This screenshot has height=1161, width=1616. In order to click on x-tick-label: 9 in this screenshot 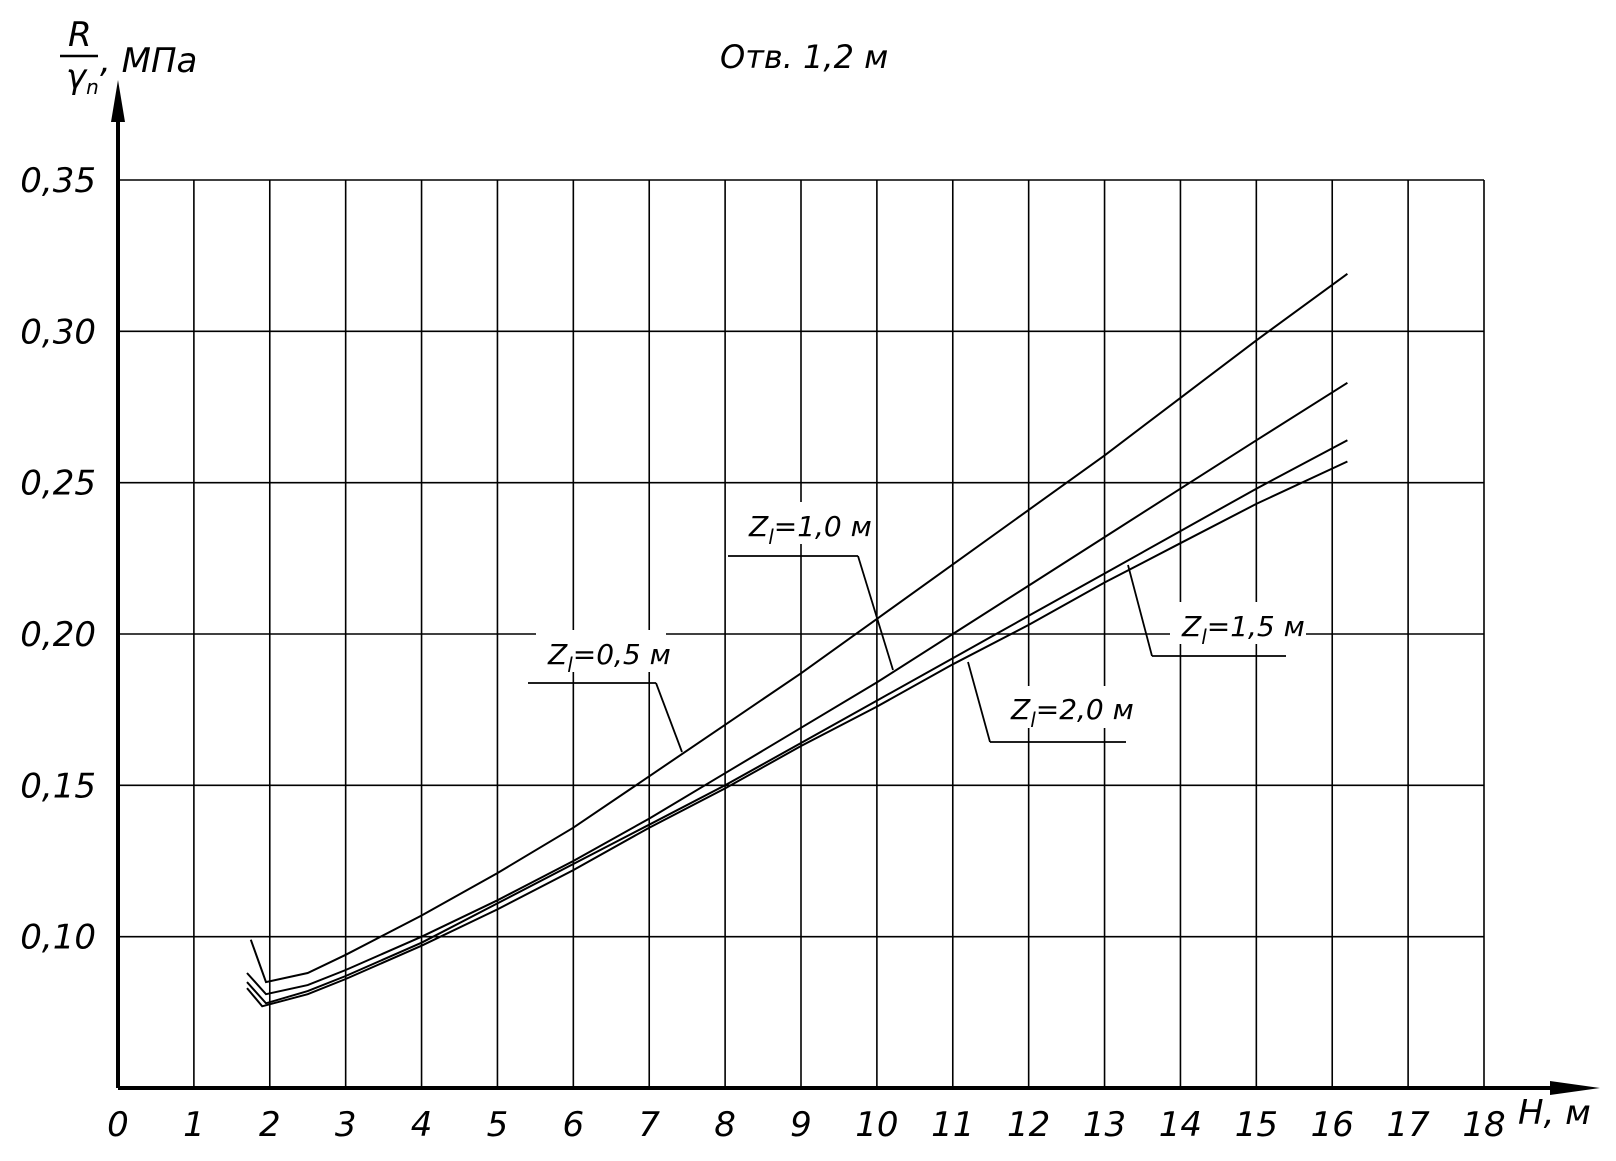, I will do `click(801, 1125)`.